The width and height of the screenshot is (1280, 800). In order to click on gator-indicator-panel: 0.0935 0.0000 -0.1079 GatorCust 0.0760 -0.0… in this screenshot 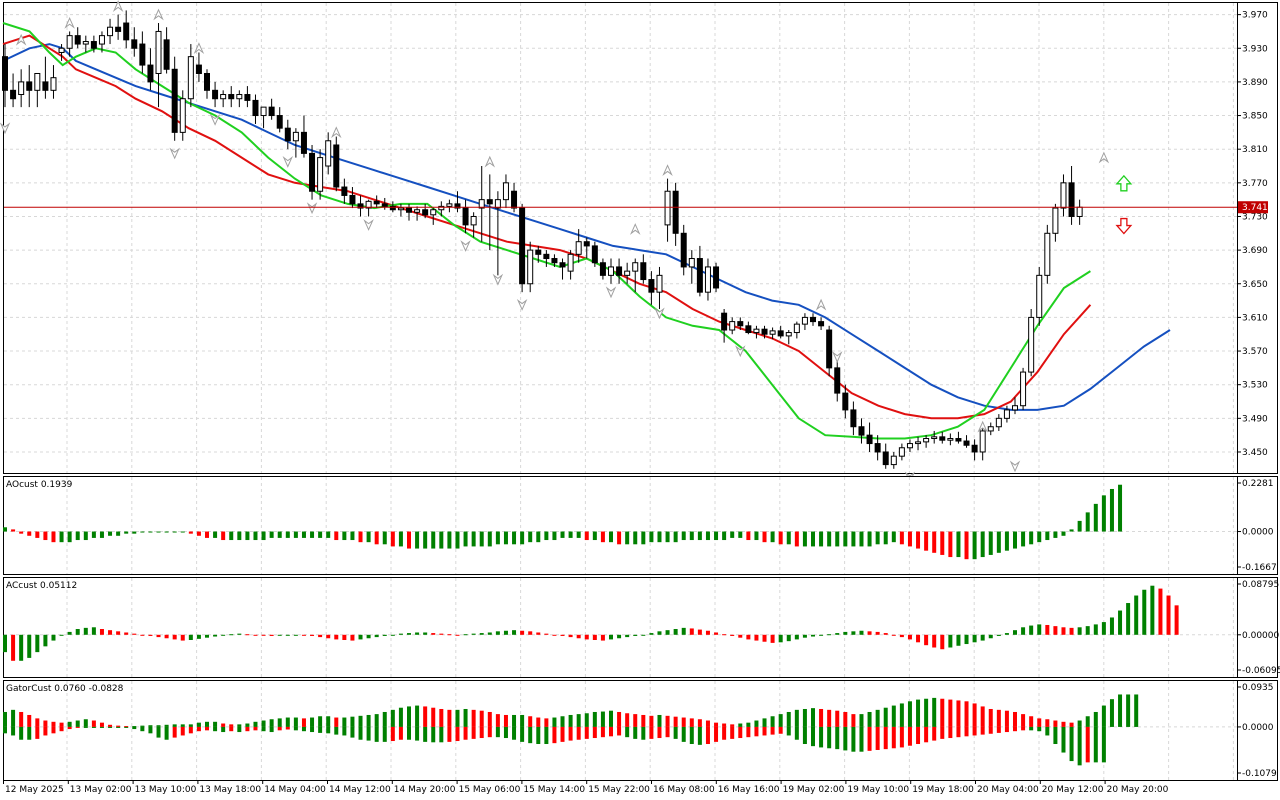, I will do `click(640, 730)`.